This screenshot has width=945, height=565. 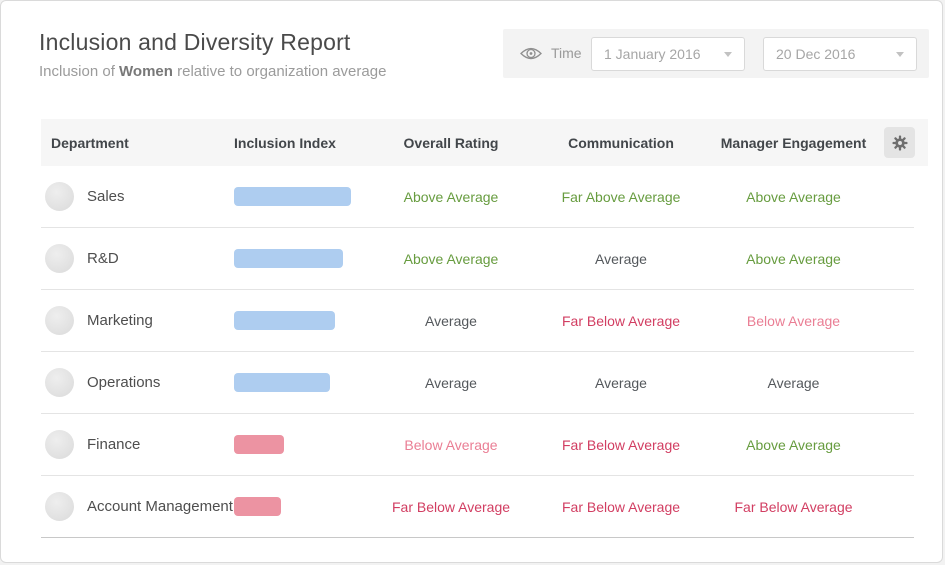 What do you see at coordinates (793, 382) in the screenshot?
I see `manager-engagement-value: Average` at bounding box center [793, 382].